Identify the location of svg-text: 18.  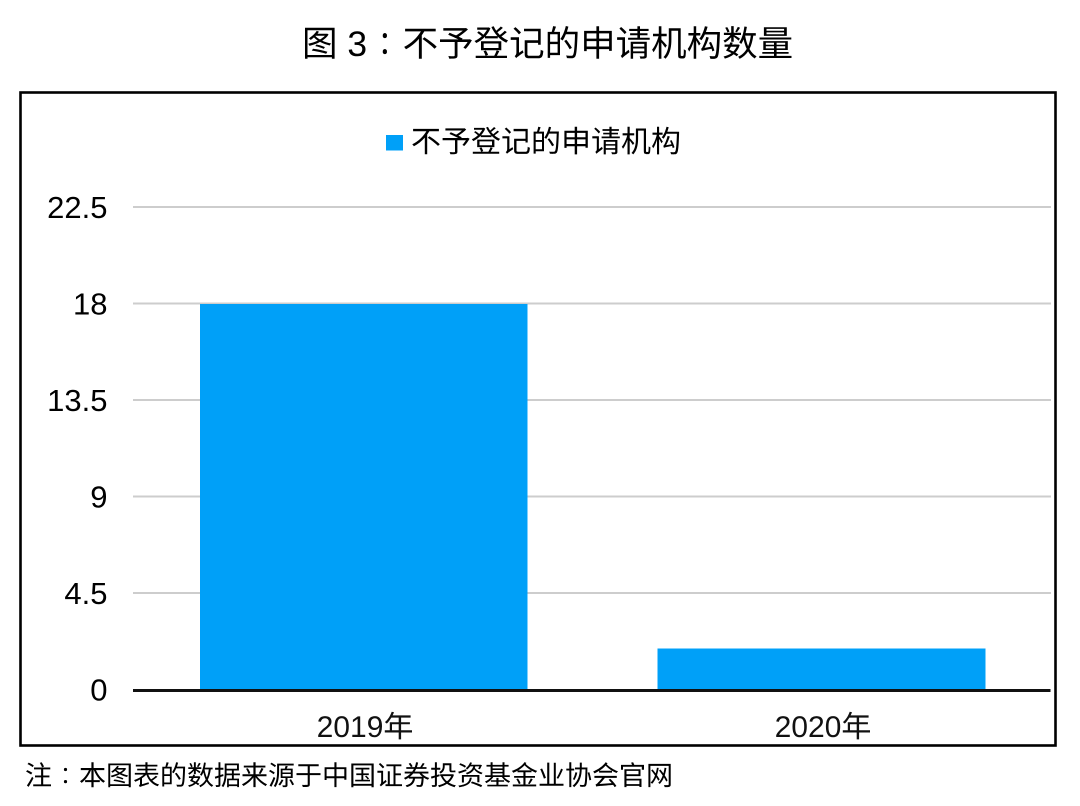
(90, 304).